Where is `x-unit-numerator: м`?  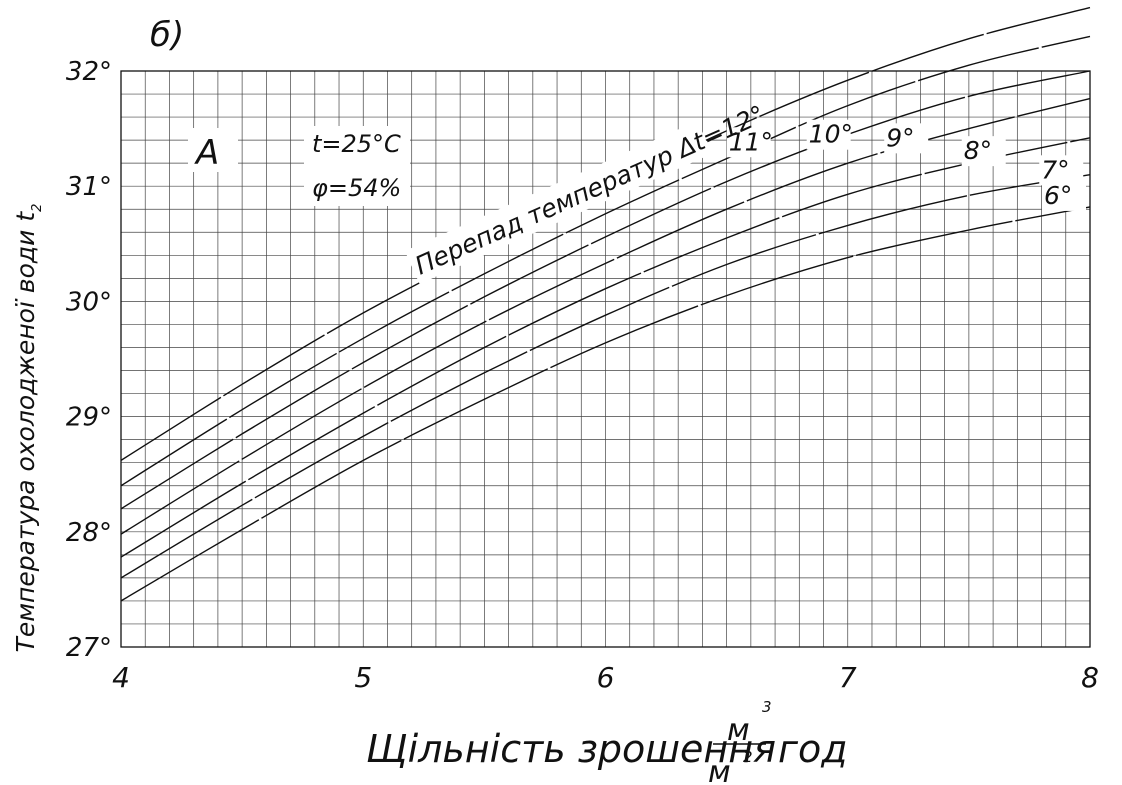
x-unit-numerator: м is located at coordinates (738, 730).